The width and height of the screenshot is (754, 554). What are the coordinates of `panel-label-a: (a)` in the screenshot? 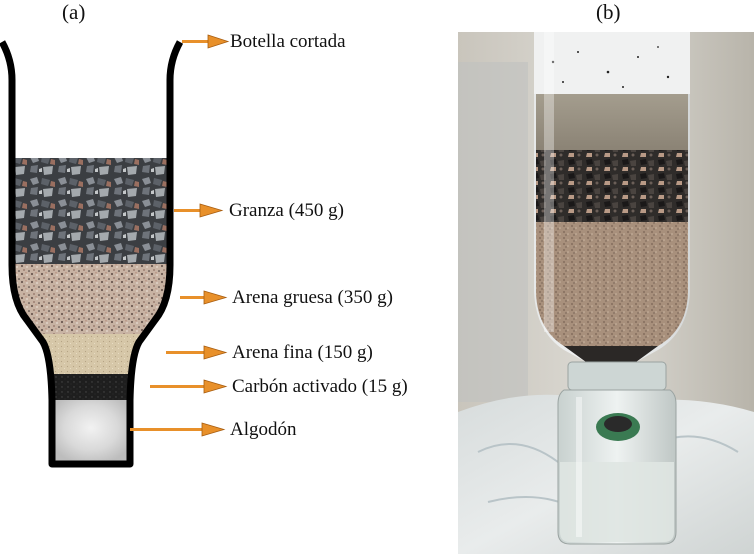 It's located at (74, 12).